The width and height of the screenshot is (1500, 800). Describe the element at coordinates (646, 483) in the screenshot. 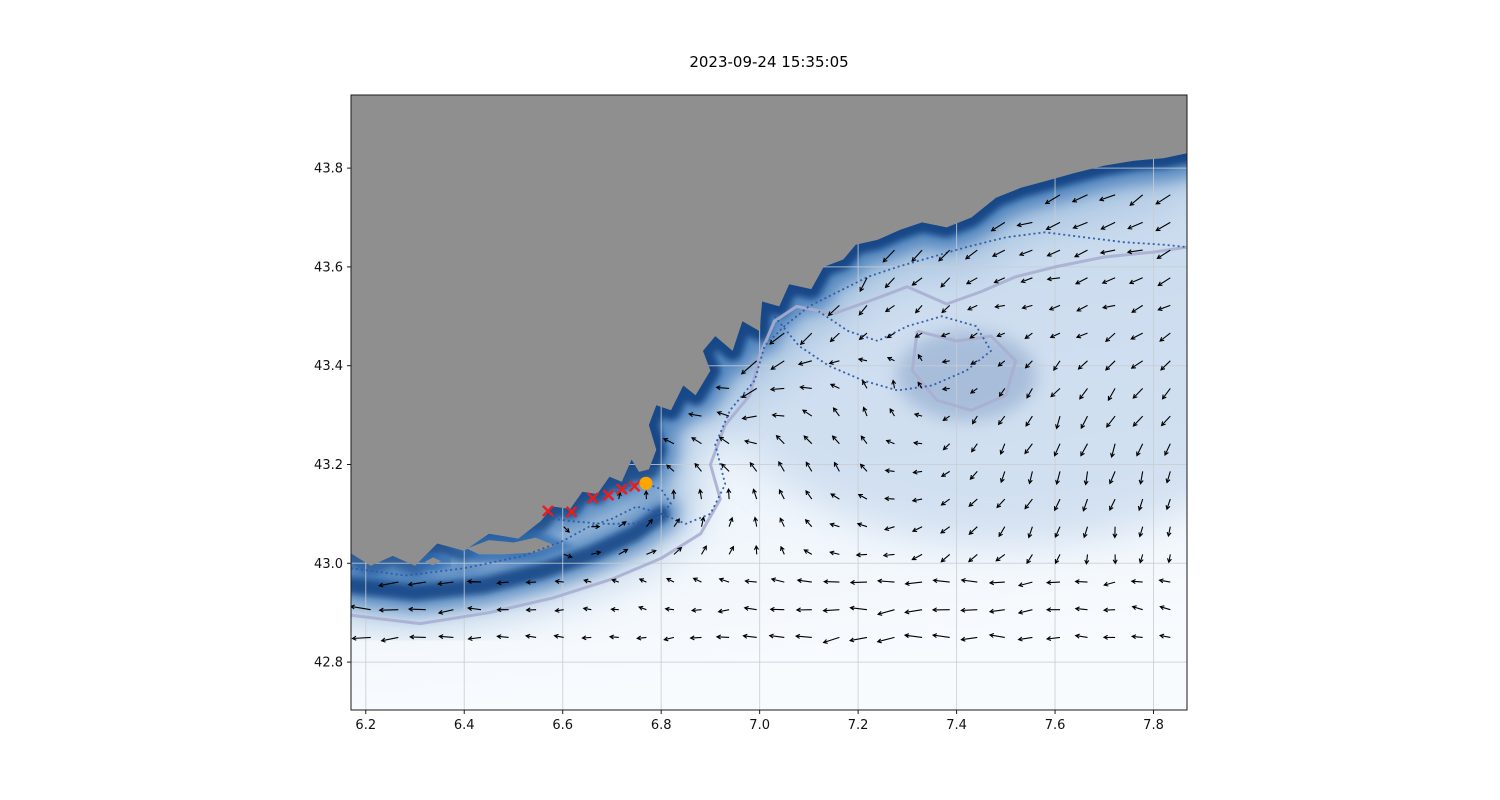

I see `current-position-marker` at that location.